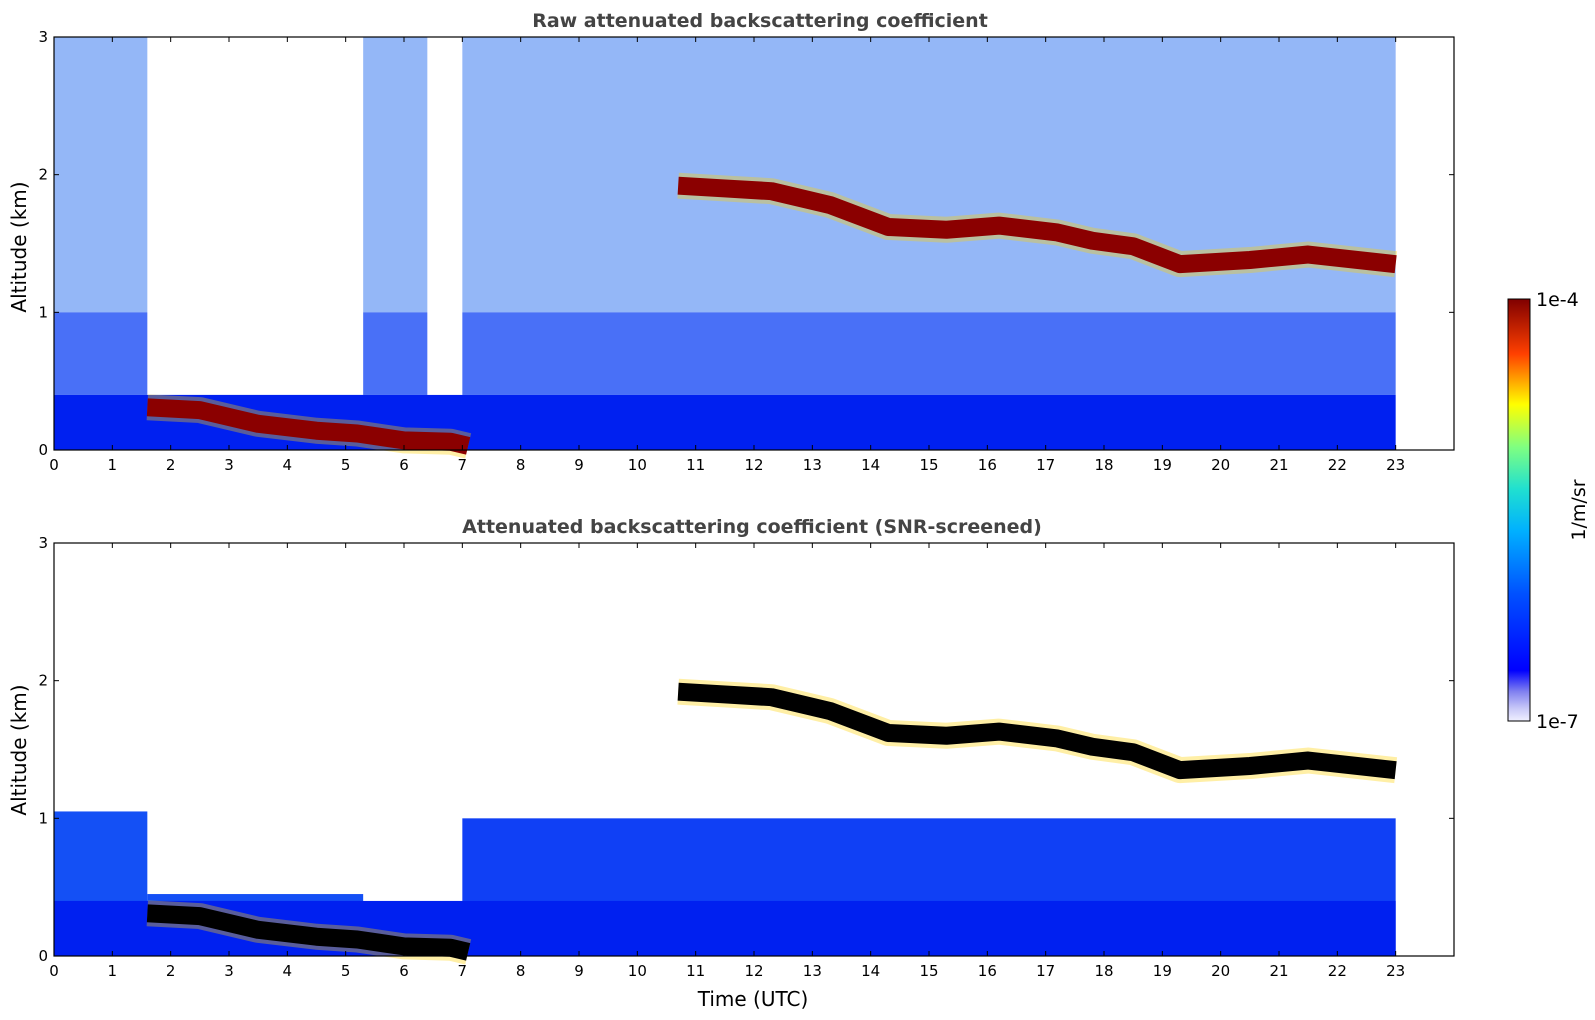 This screenshot has width=1595, height=1020. Describe the element at coordinates (579, 971) in the screenshot. I see `panel2-x-tick-label: 9` at that location.